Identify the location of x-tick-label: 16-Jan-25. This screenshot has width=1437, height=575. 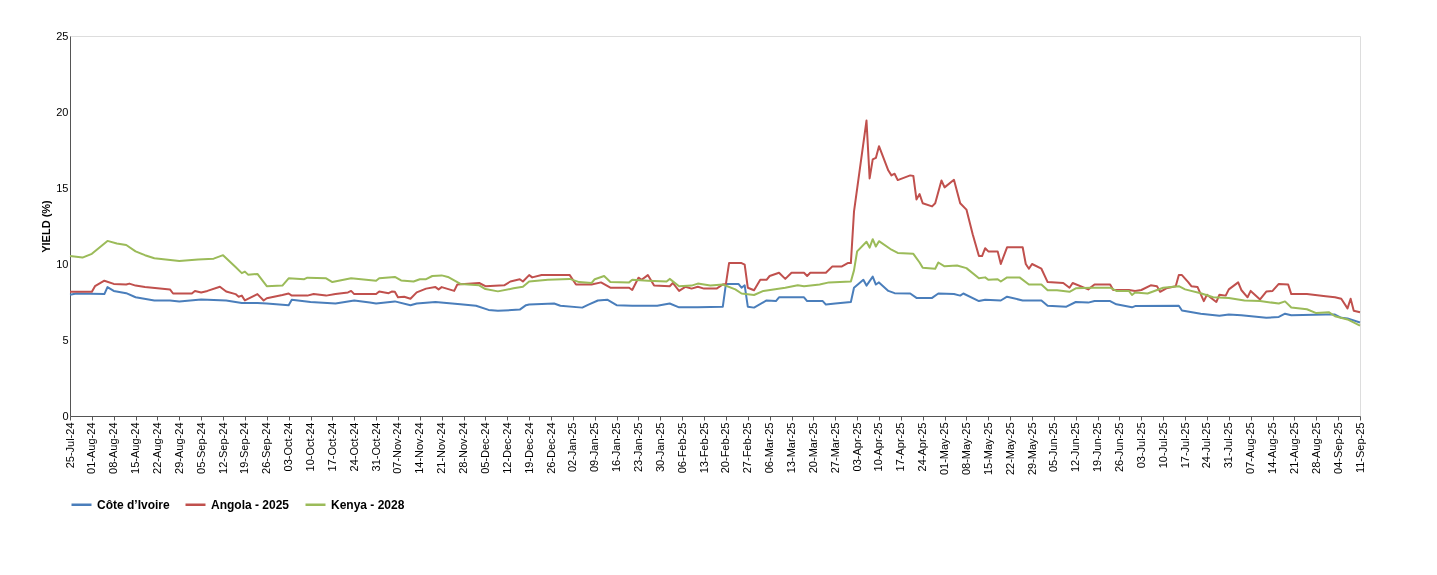
(616, 447).